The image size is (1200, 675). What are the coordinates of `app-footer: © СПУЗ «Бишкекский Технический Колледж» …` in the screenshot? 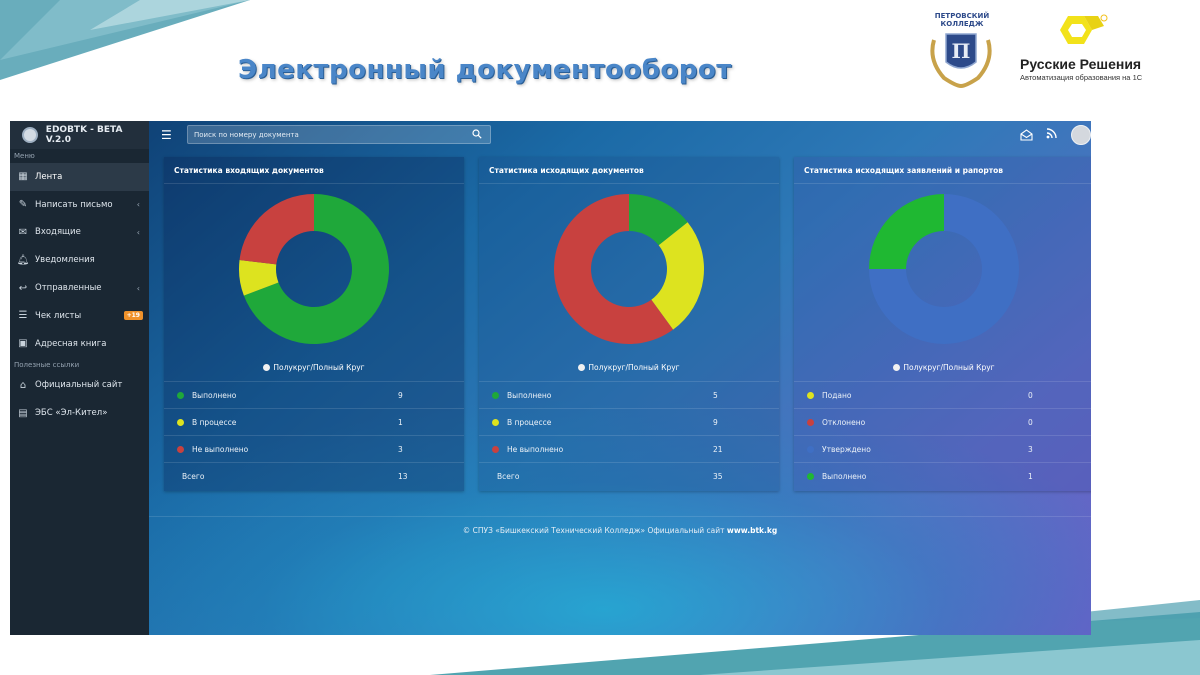 It's located at (620, 525).